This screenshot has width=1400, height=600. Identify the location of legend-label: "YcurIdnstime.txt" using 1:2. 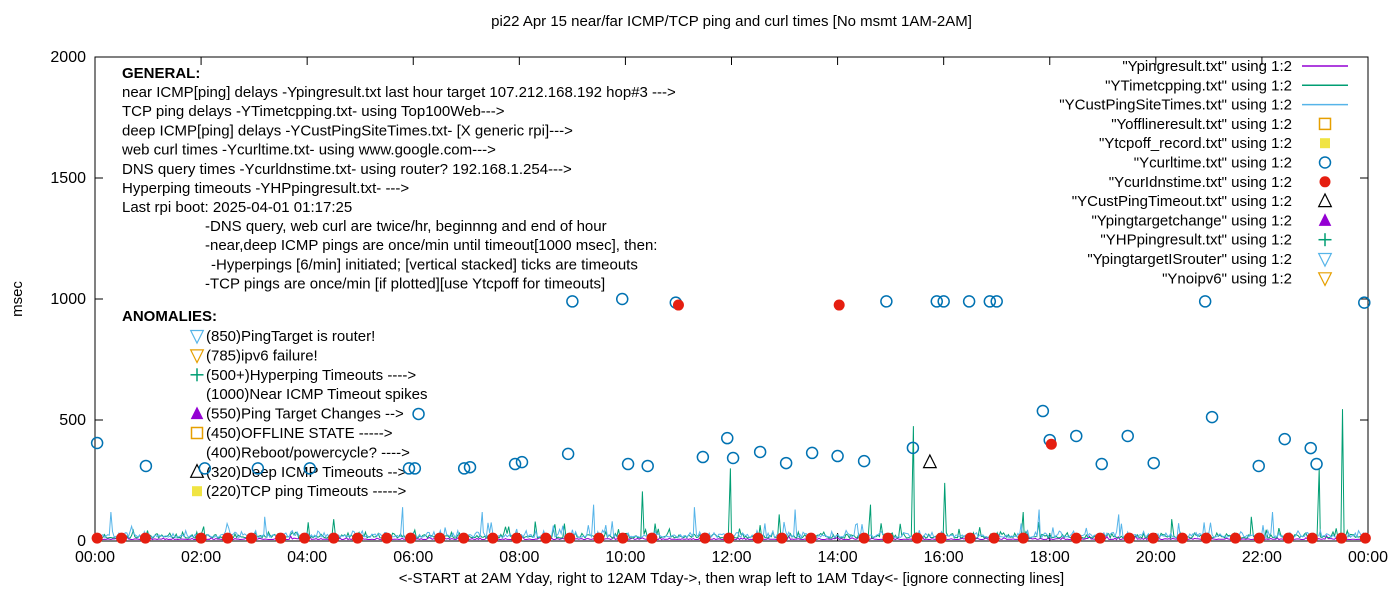
(1200, 182).